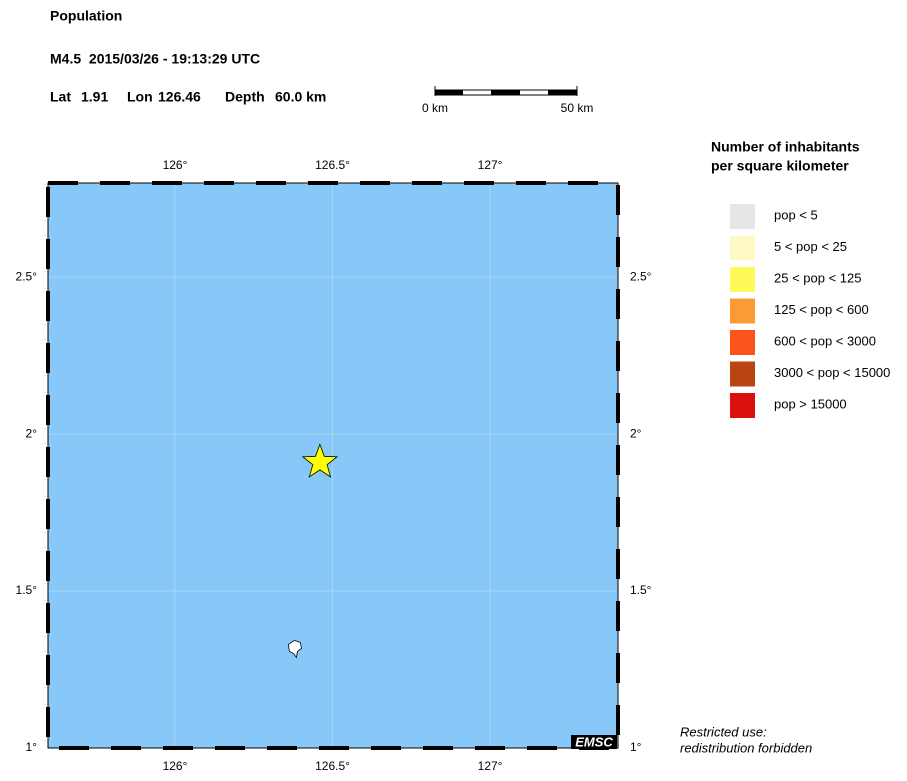  I want to click on legend-title: per square kilometer, so click(780, 166).